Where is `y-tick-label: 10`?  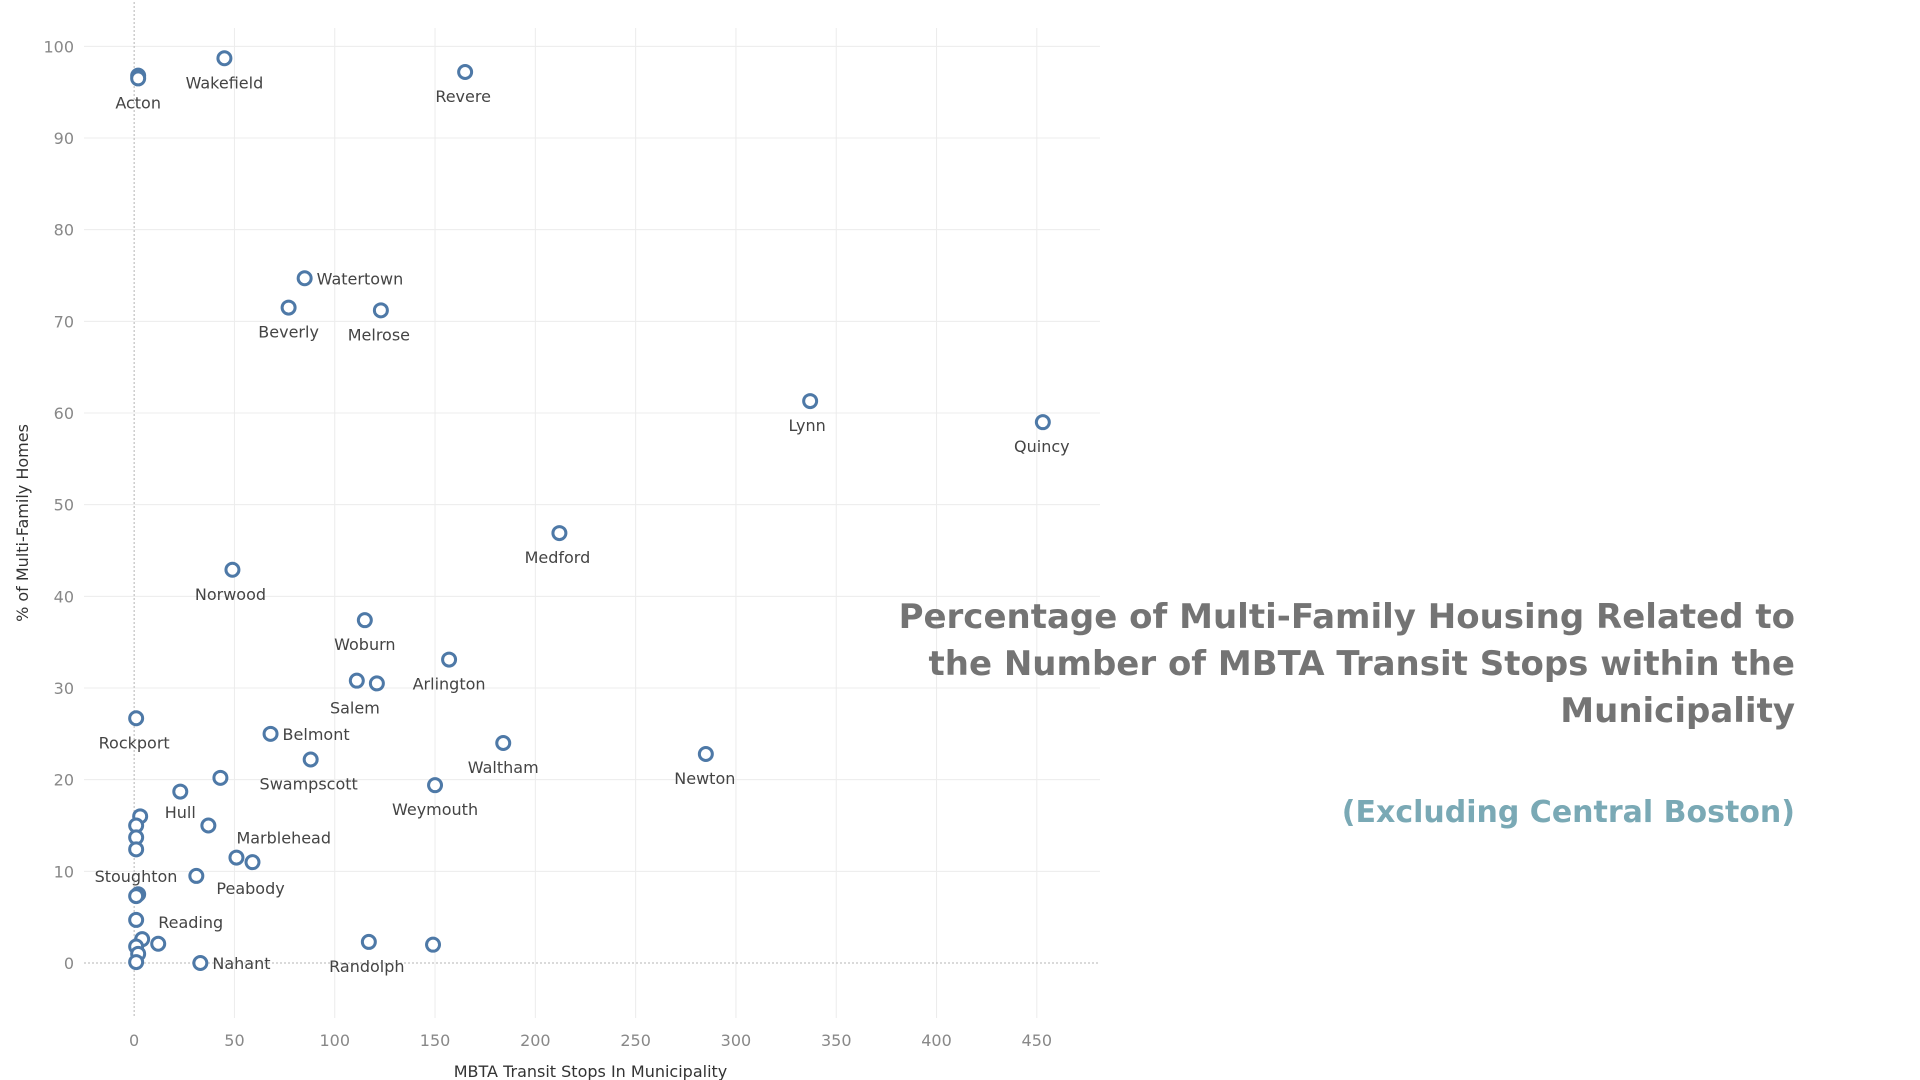
y-tick-label: 10 is located at coordinates (64, 871).